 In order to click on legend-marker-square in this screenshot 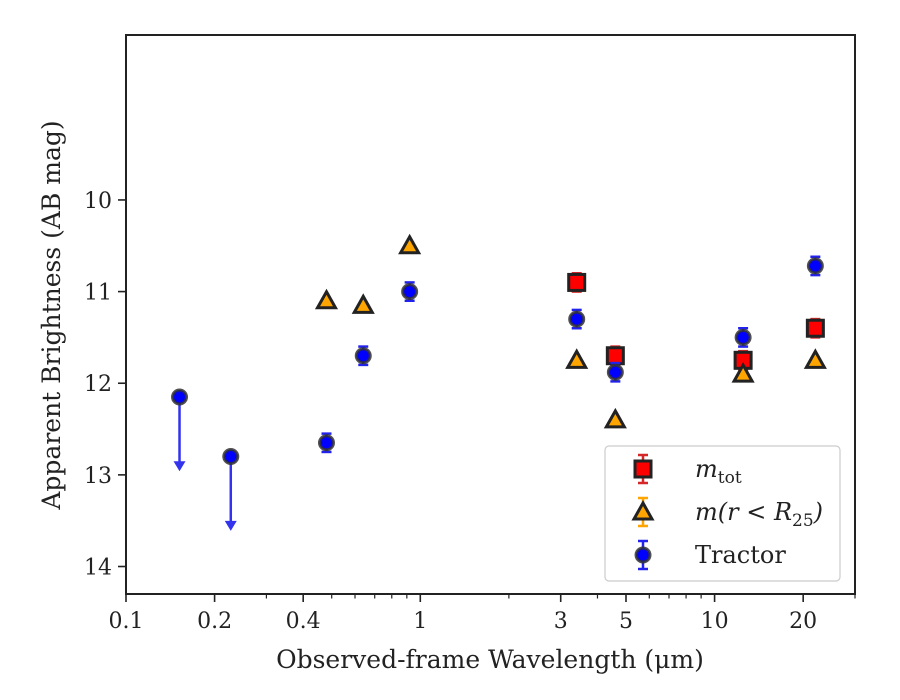, I will do `click(643, 469)`.